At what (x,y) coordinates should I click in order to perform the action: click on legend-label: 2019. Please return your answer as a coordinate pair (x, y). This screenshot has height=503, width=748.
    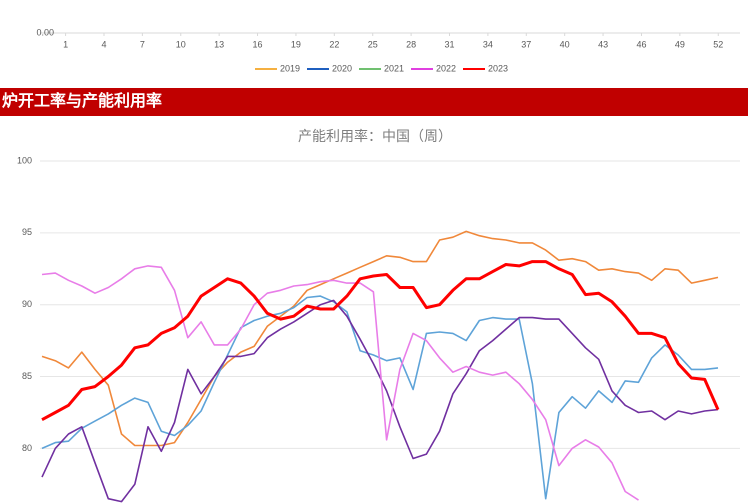
    Looking at the image, I should click on (290, 68).